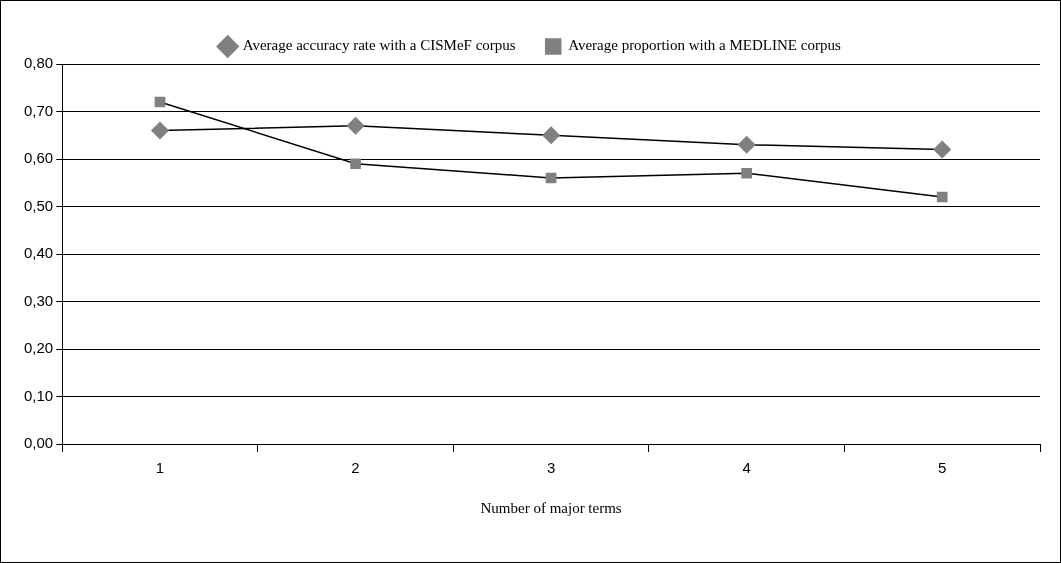 The image size is (1061, 563). I want to click on x-axis-title: Number of major terms, so click(551, 507).